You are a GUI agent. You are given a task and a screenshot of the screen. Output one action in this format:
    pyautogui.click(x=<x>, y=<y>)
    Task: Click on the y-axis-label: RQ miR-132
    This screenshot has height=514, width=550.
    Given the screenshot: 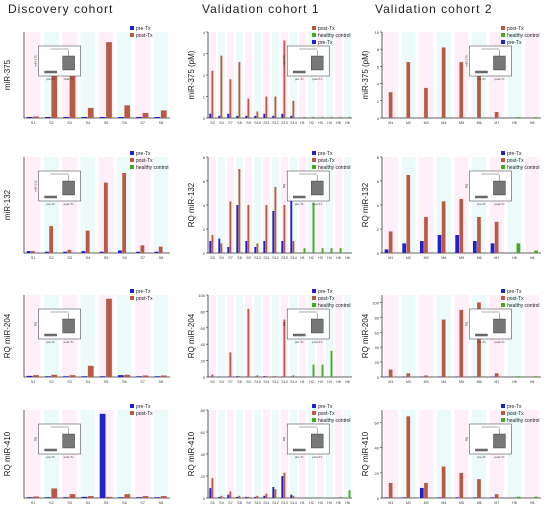 What is the action you would take?
    pyautogui.click(x=191, y=204)
    